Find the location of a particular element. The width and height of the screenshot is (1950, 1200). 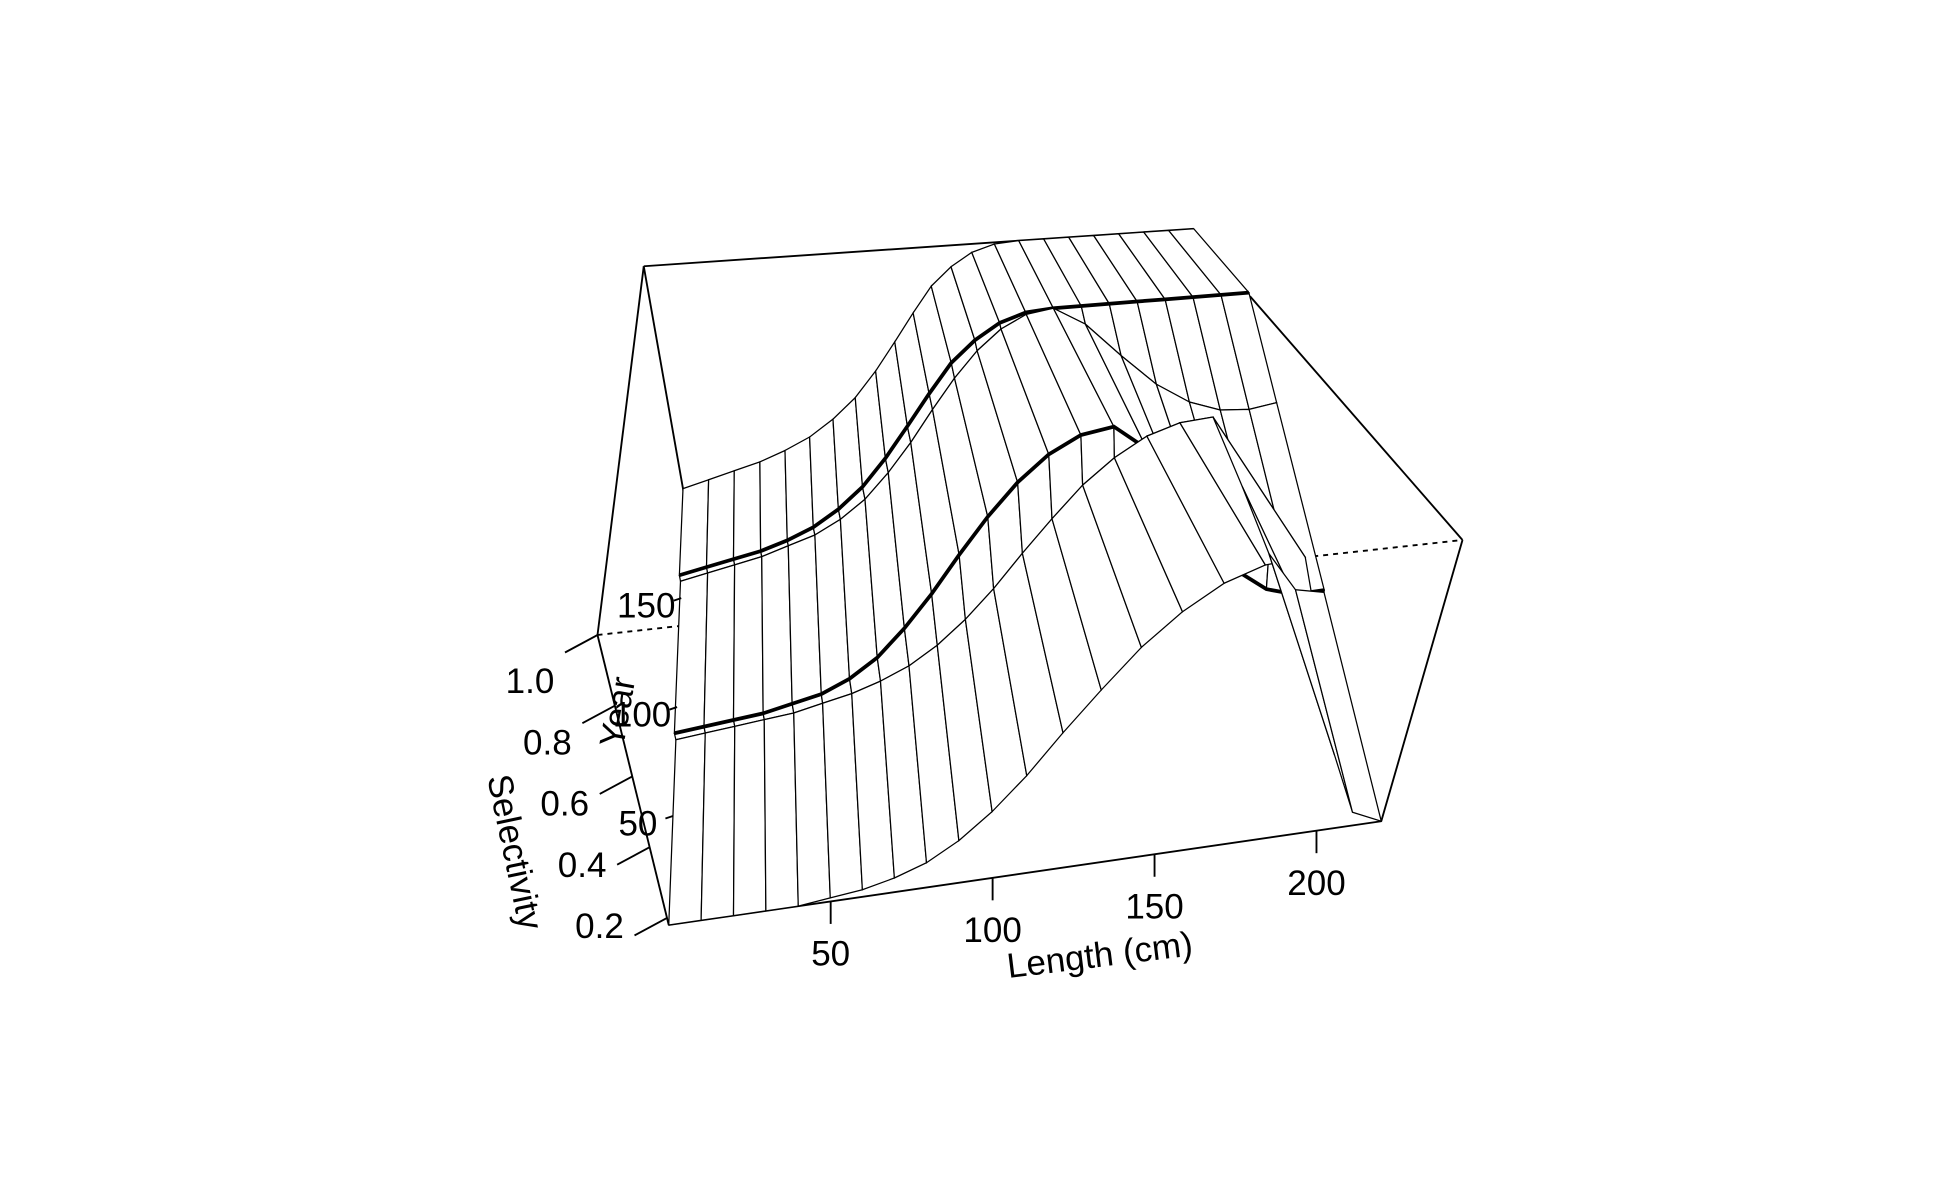

z-tick-label: 0.6 is located at coordinates (564, 804).